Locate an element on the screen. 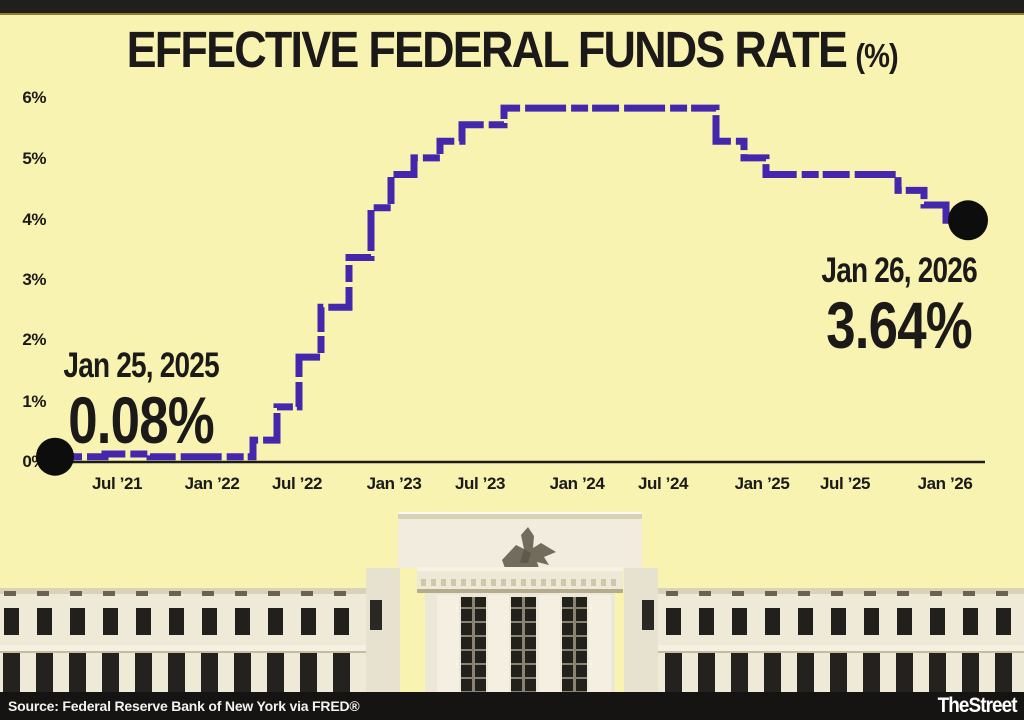 The image size is (1024, 720). annotation-start: Jan 25, 2025 0.08% is located at coordinates (155, 400).